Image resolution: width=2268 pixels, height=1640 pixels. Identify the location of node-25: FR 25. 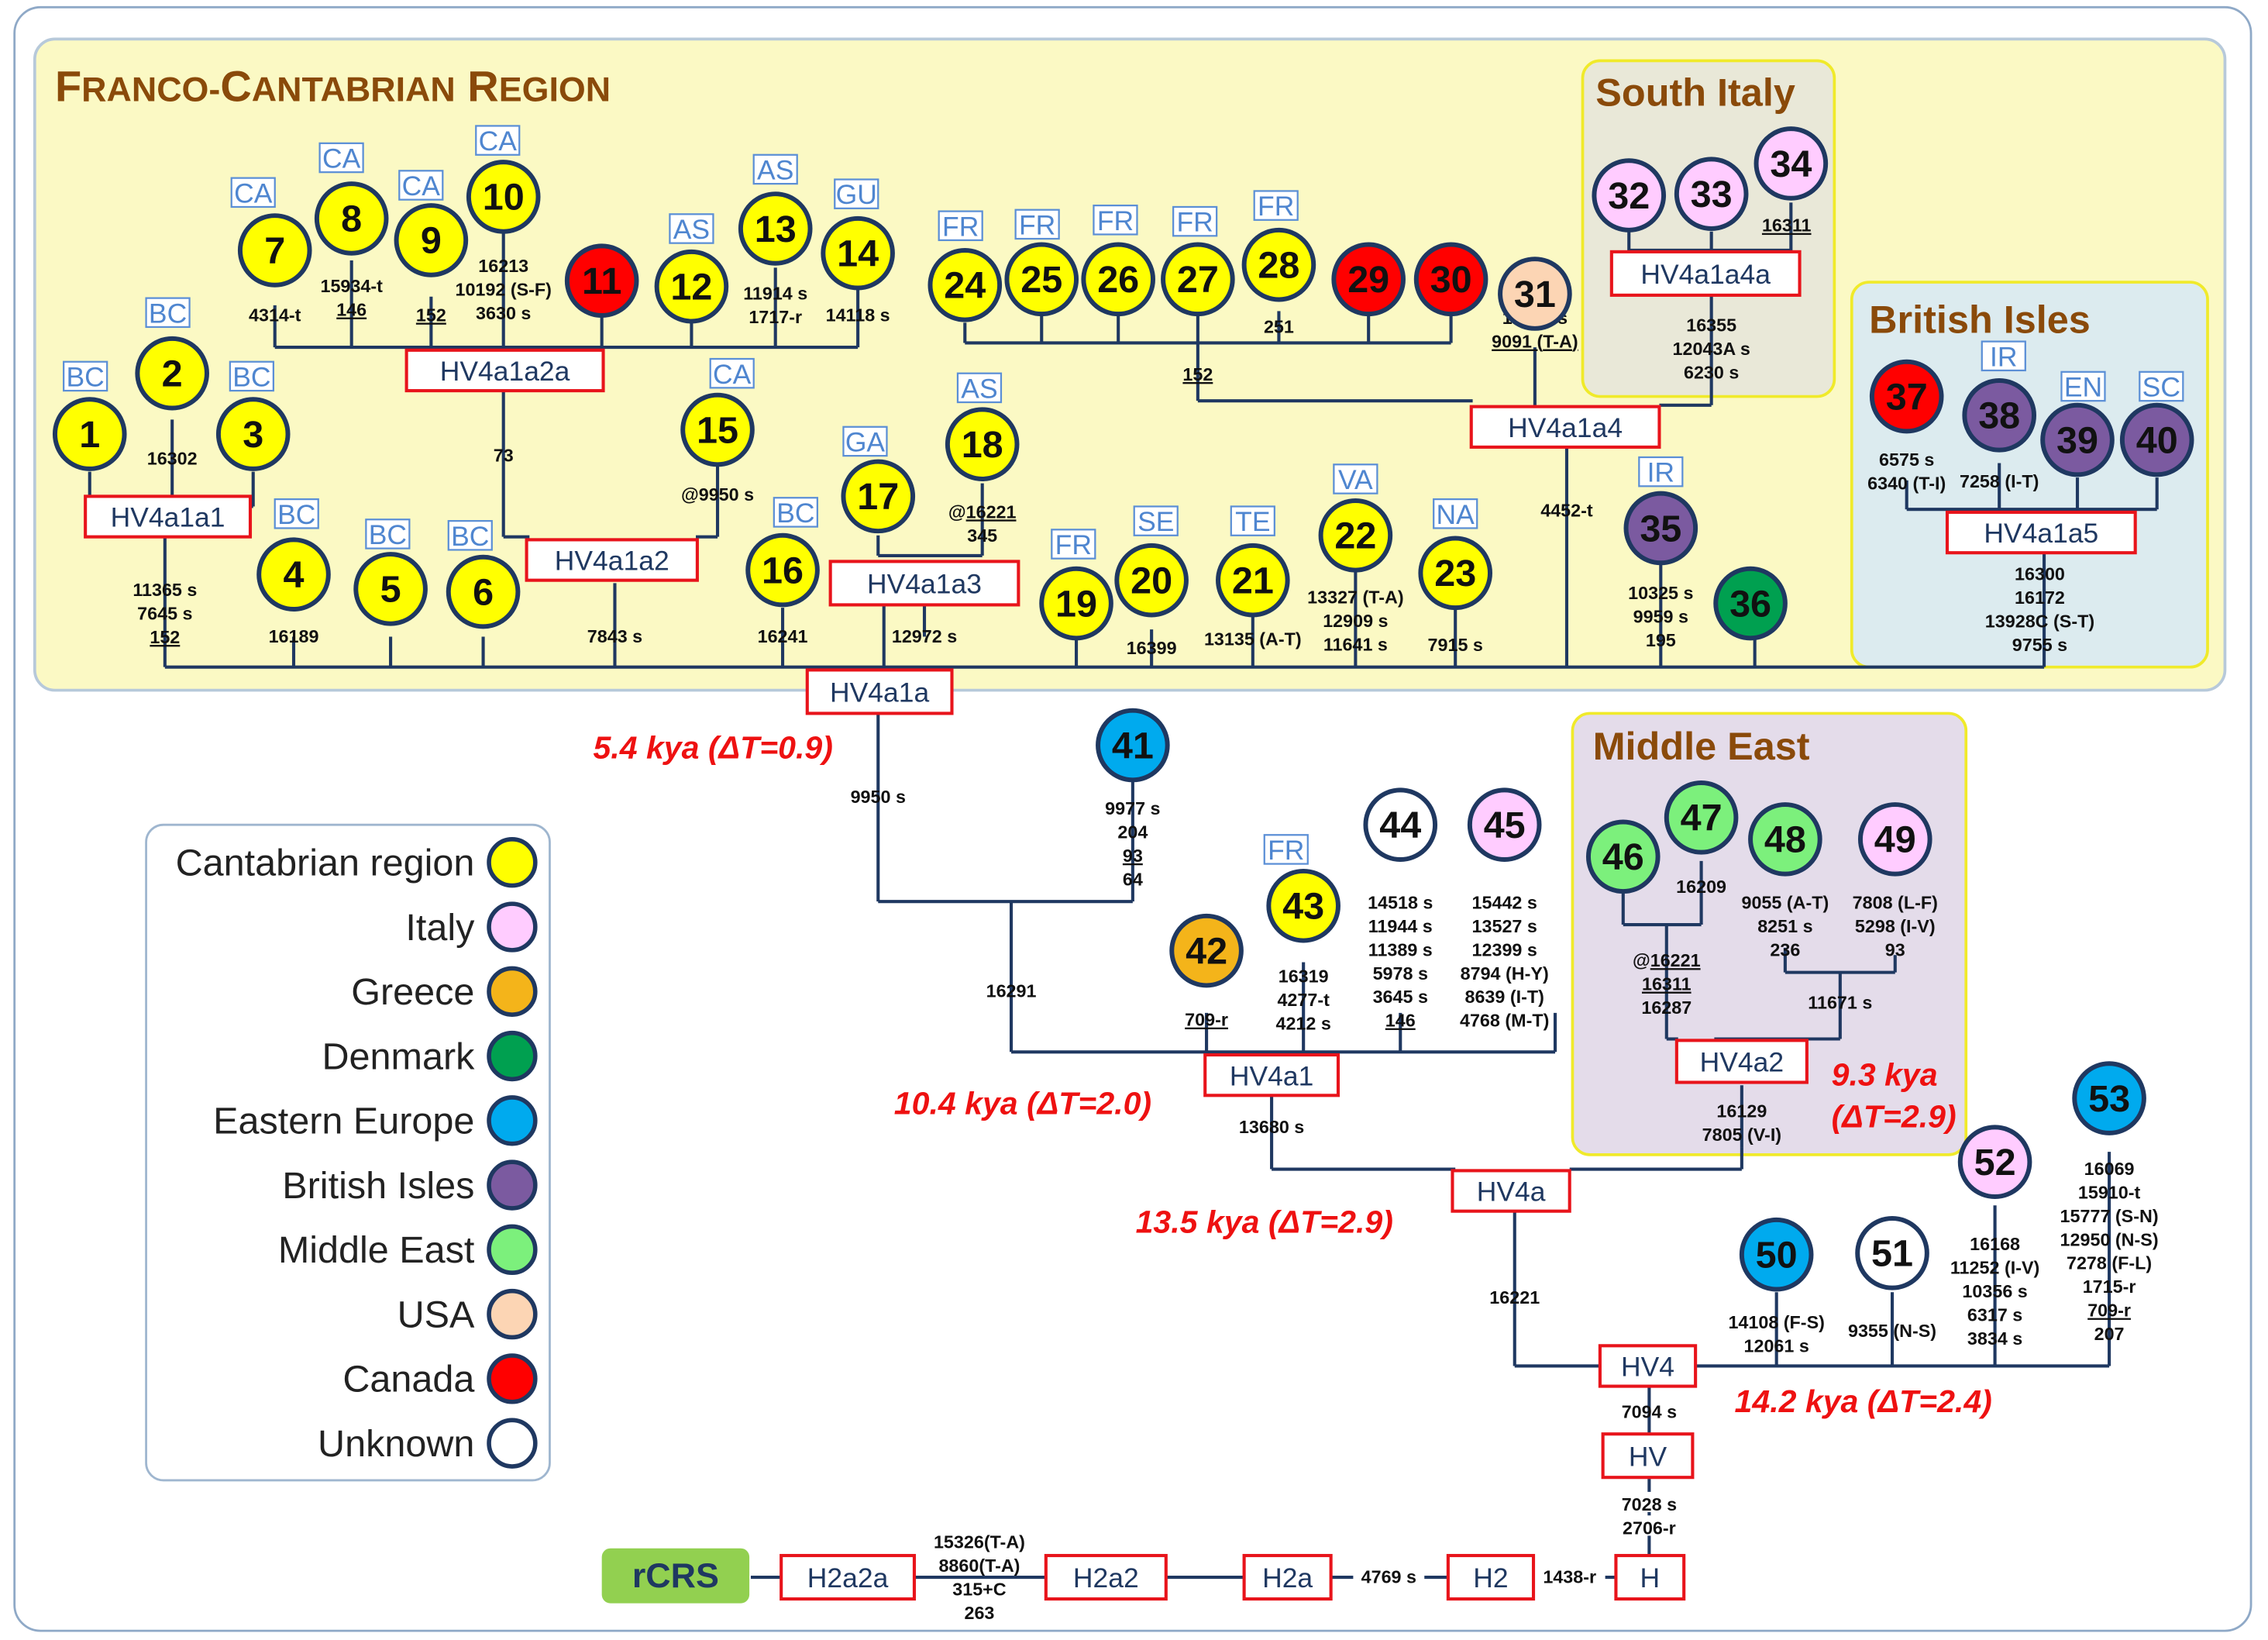
(1042, 262).